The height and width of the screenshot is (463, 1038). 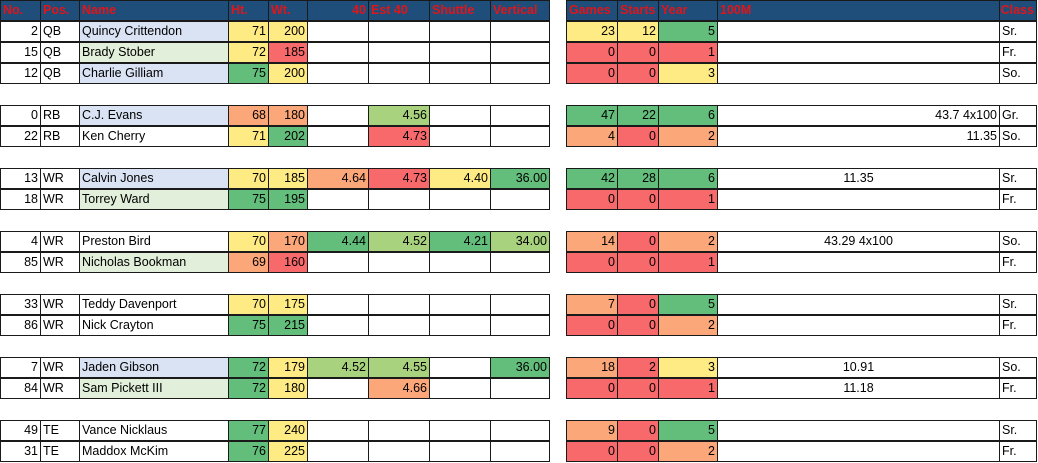 What do you see at coordinates (288, 430) in the screenshot?
I see `cell-wt: 240` at bounding box center [288, 430].